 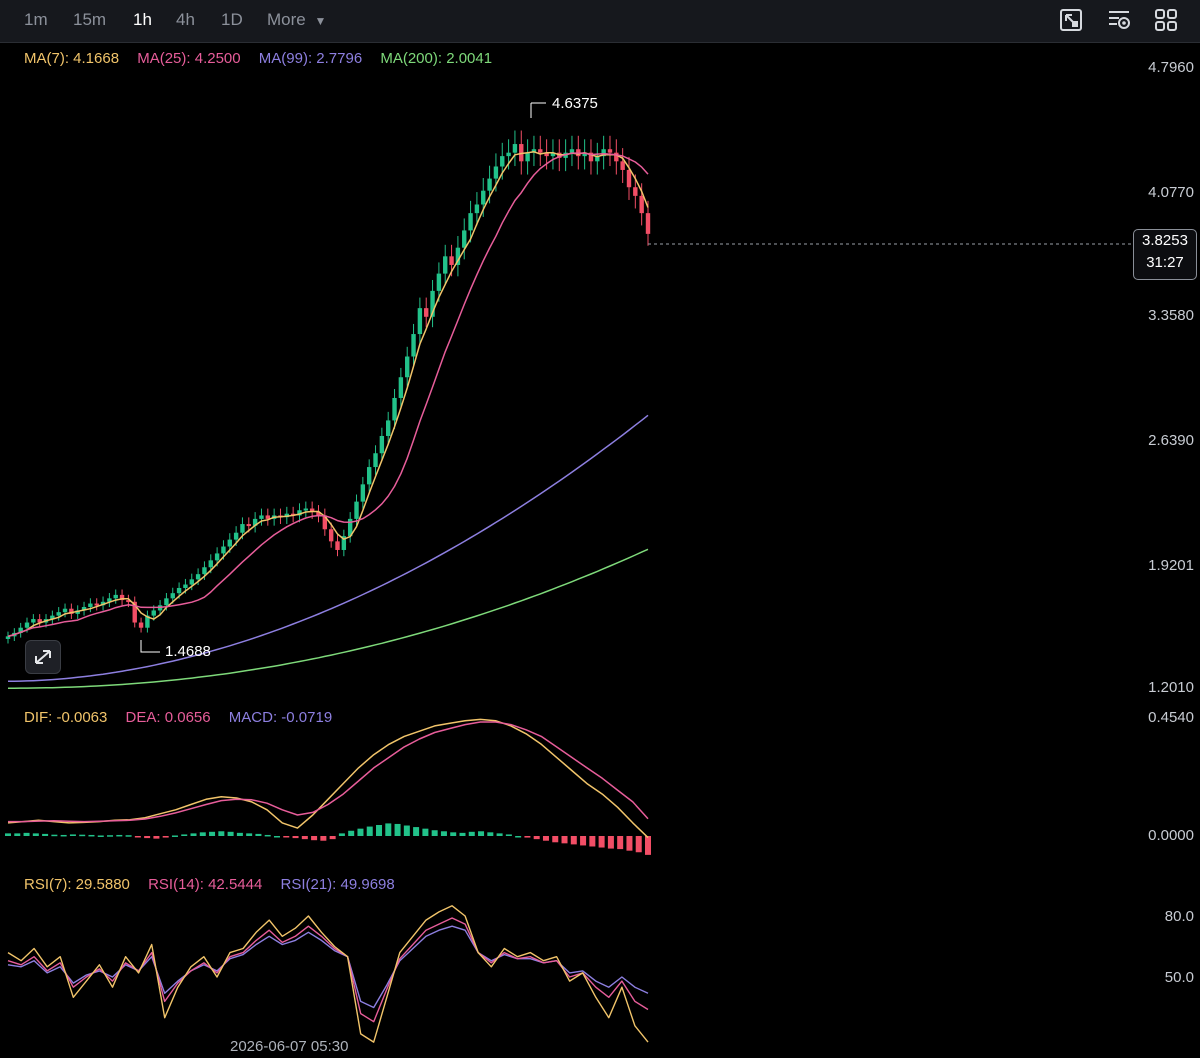 What do you see at coordinates (90, 19) in the screenshot?
I see `timeframe-15m: 15m` at bounding box center [90, 19].